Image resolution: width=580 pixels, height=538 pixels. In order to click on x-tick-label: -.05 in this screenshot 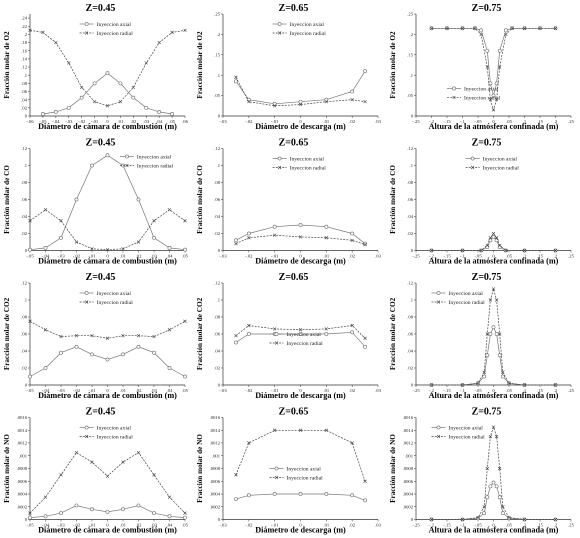, I will do `click(43, 121)`.